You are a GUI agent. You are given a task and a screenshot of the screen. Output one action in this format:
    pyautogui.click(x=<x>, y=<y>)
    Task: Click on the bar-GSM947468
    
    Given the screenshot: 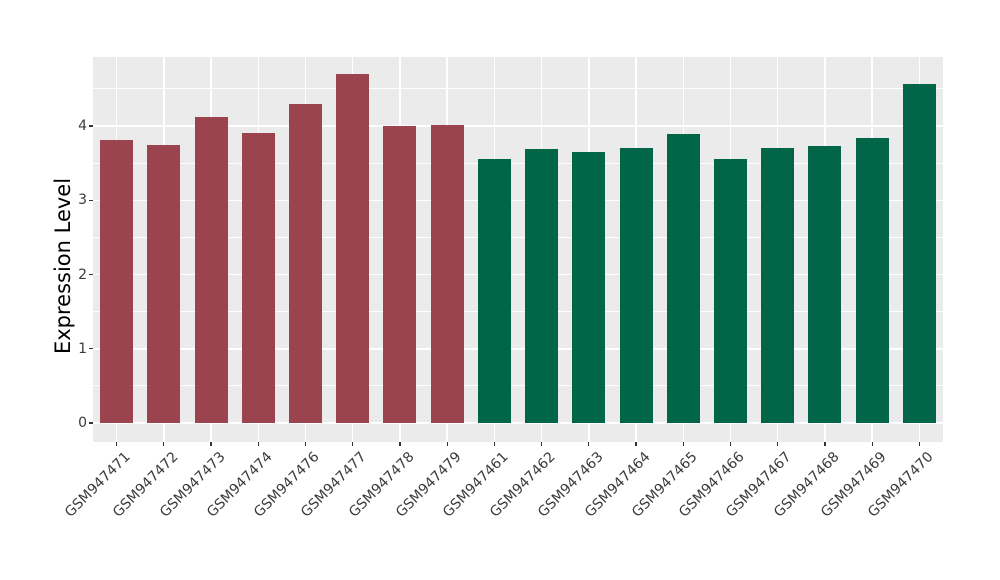 What is the action you would take?
    pyautogui.click(x=825, y=284)
    